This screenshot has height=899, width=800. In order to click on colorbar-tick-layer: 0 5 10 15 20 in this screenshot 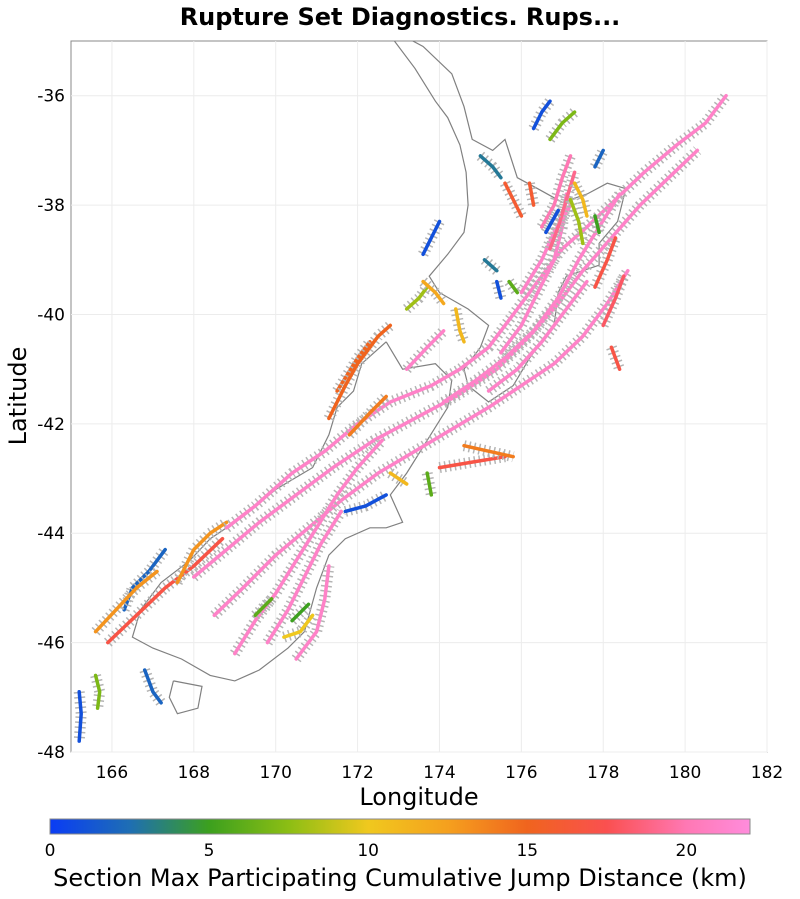, I will do `click(371, 851)`.